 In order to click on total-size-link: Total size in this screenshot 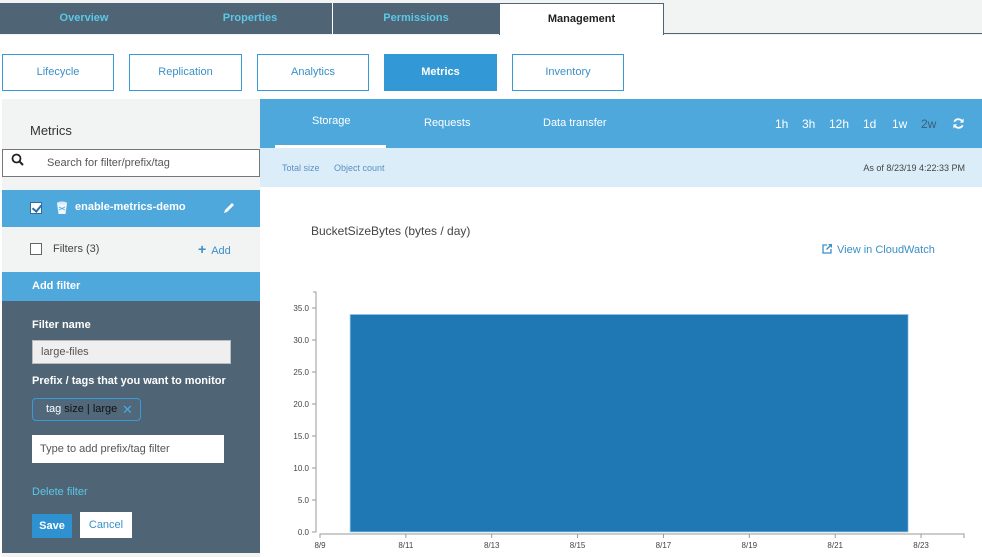, I will do `click(301, 168)`.